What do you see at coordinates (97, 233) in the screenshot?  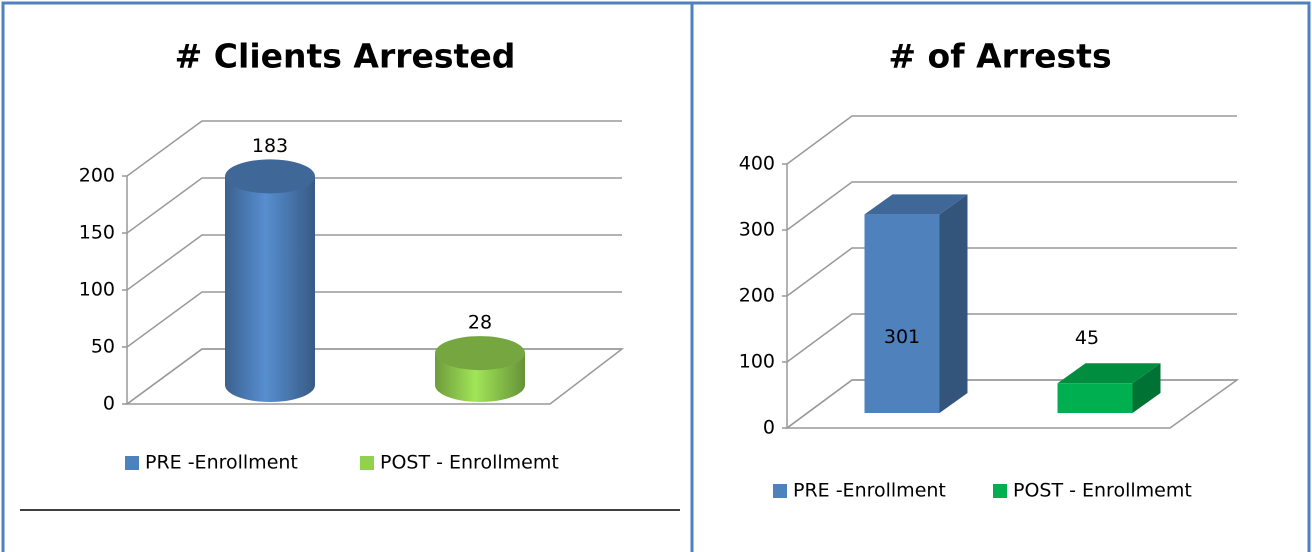 I see `y-tick-label: 150` at bounding box center [97, 233].